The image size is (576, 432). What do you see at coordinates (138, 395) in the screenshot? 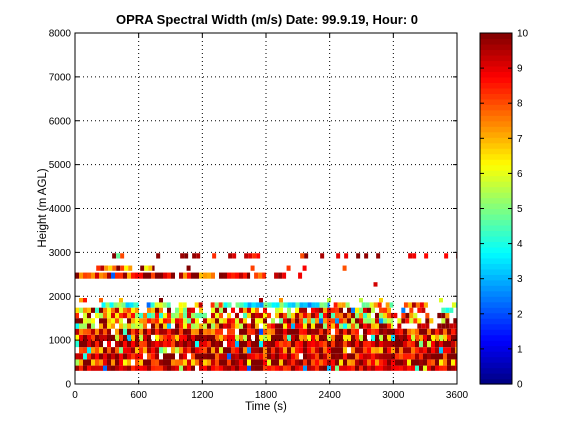
I see `x-tick-label: 600` at bounding box center [138, 395].